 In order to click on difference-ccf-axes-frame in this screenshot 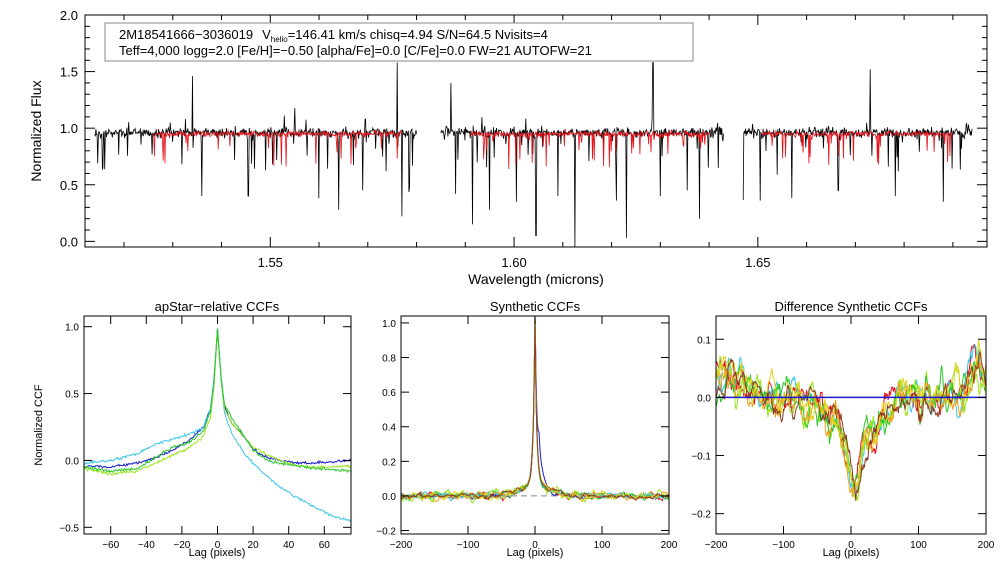, I will do `click(851, 425)`.